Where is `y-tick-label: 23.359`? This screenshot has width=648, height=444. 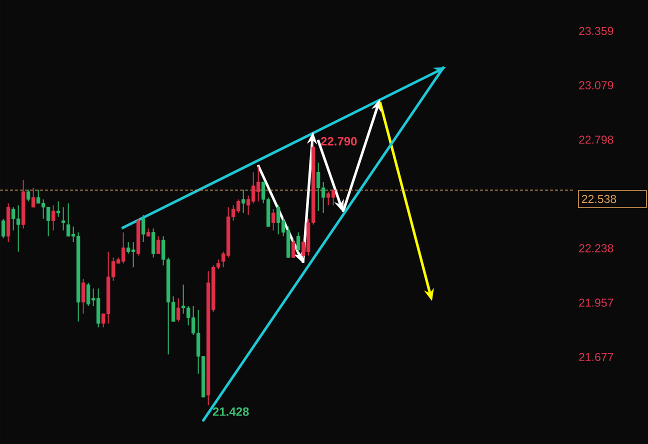 y-tick-label: 23.359 is located at coordinates (596, 31).